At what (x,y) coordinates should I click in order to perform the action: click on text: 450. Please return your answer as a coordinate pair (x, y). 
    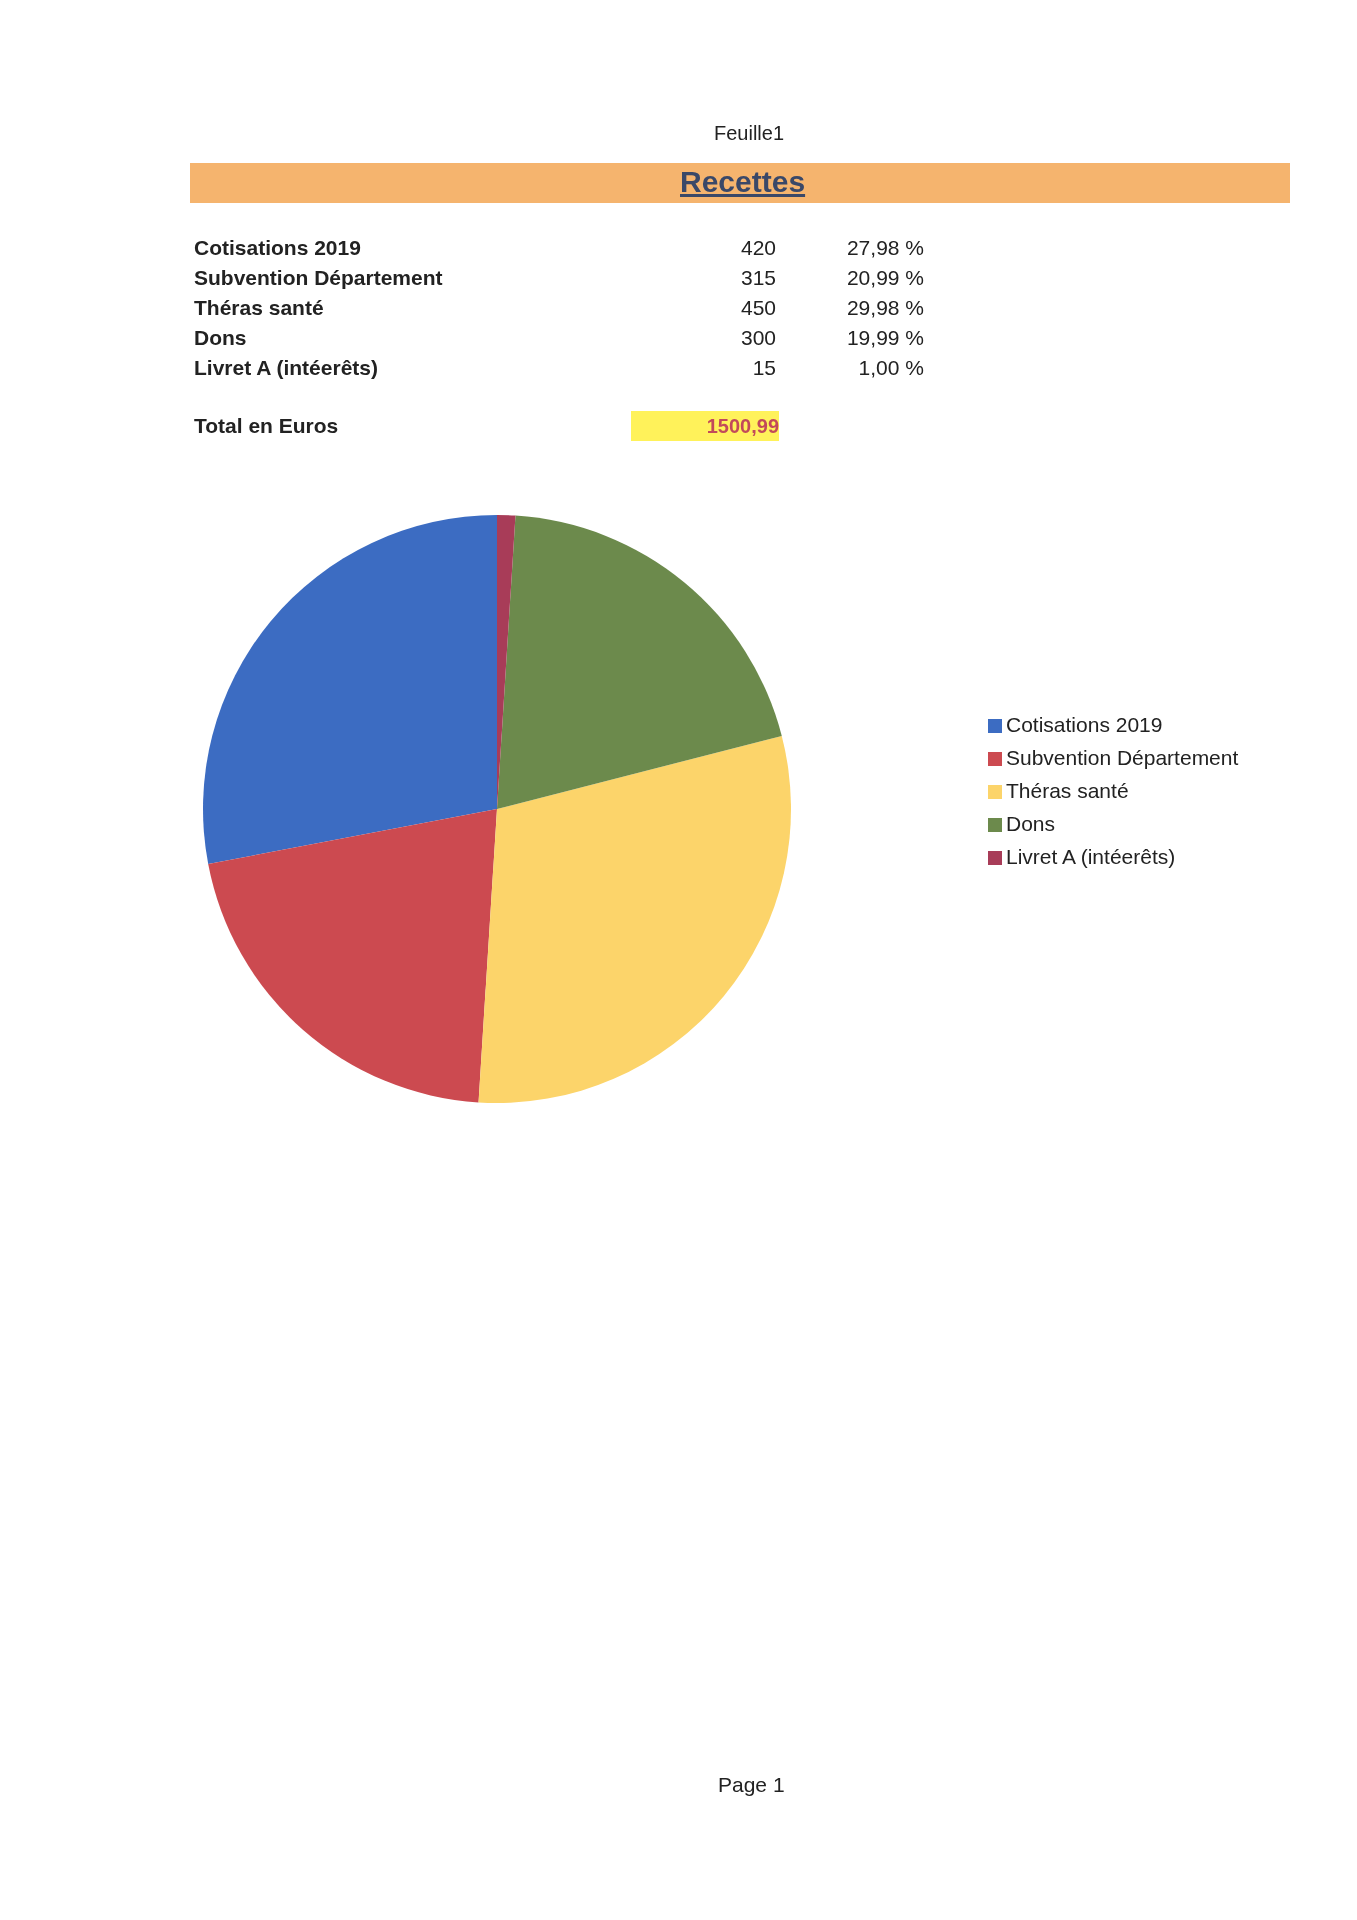
    Looking at the image, I should click on (757, 308).